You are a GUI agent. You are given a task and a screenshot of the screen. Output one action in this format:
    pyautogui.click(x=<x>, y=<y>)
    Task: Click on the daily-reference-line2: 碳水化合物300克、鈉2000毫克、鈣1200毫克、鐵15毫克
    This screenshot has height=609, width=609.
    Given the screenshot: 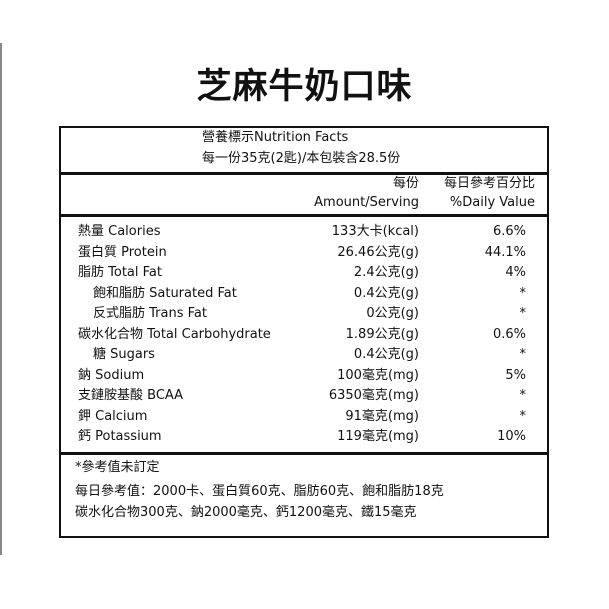 What is the action you would take?
    pyautogui.click(x=246, y=512)
    